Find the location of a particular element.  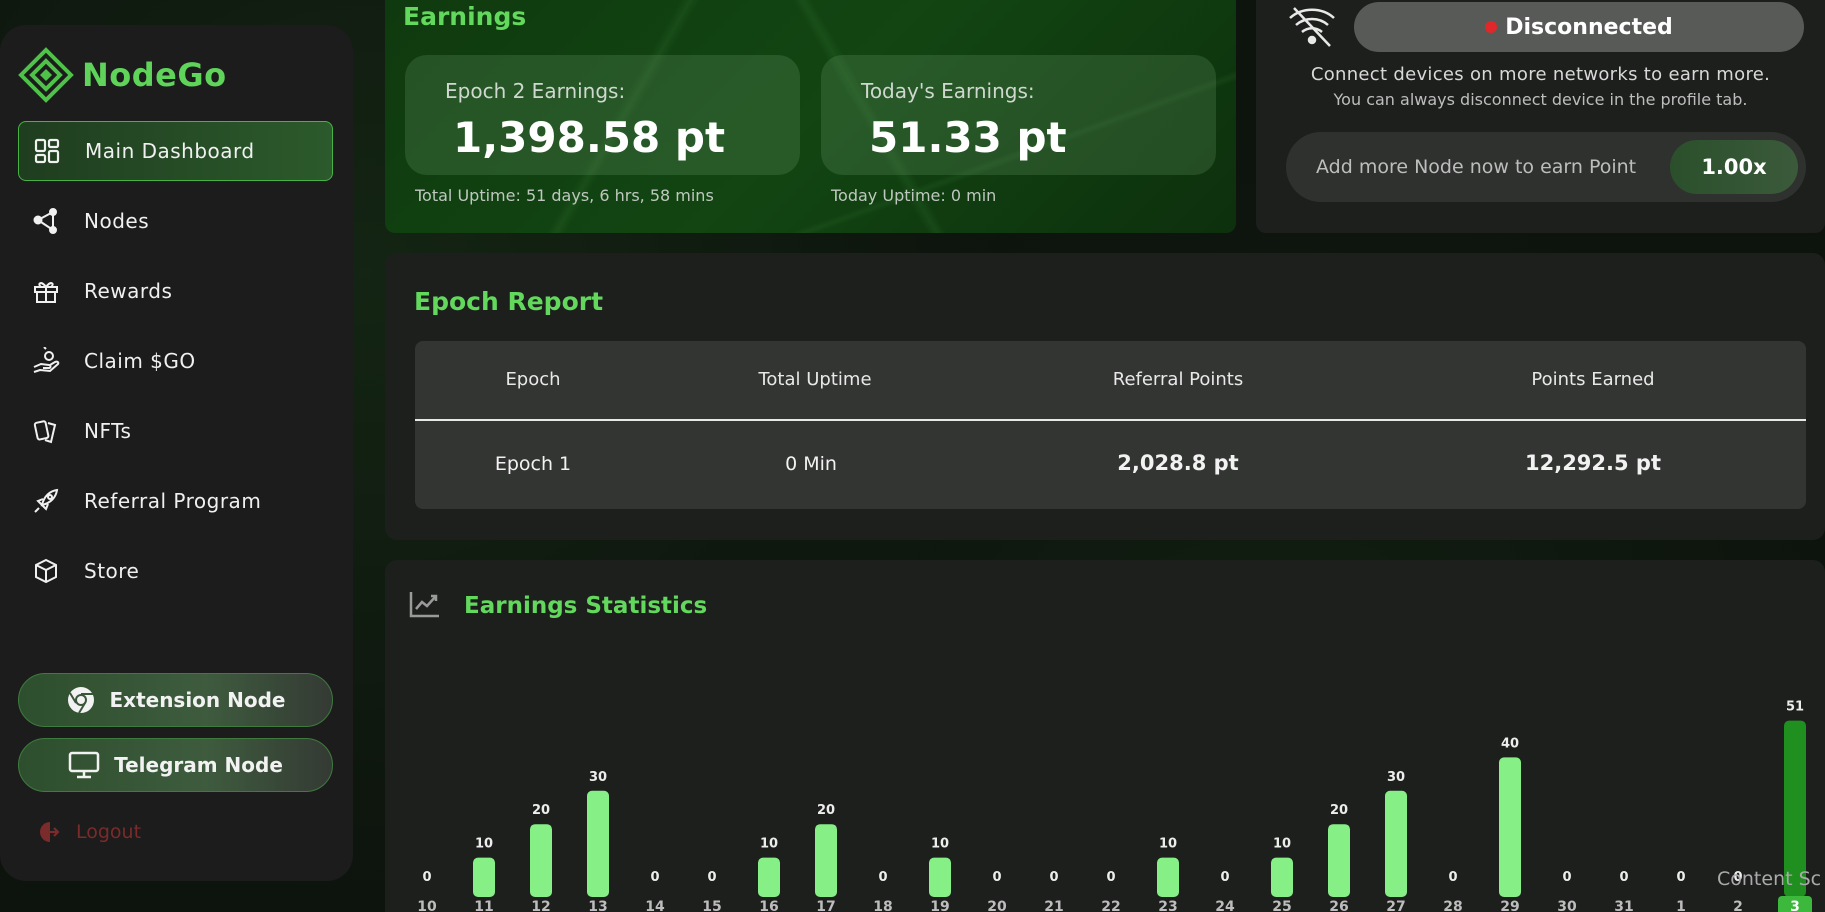

bar-category-label: 19 is located at coordinates (939, 905).